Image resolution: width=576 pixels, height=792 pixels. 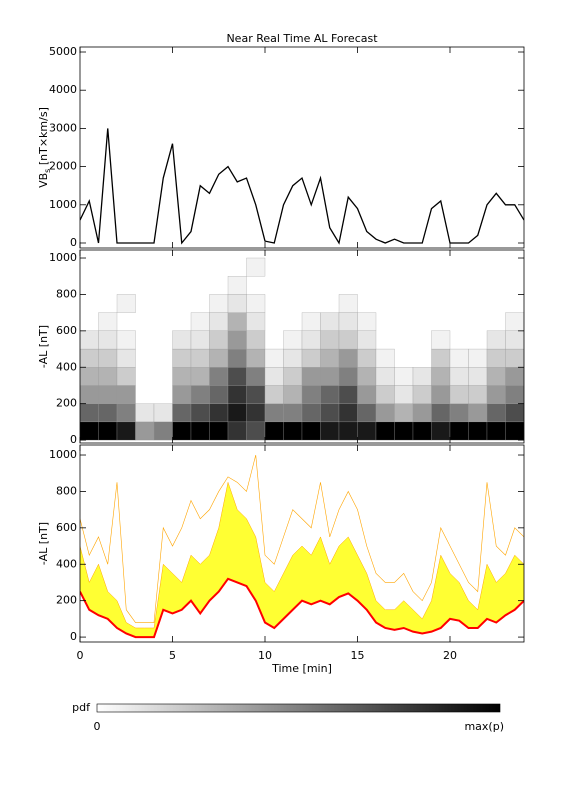 What do you see at coordinates (63, 51) in the screenshot?
I see `y-tick-label: 5000` at bounding box center [63, 51].